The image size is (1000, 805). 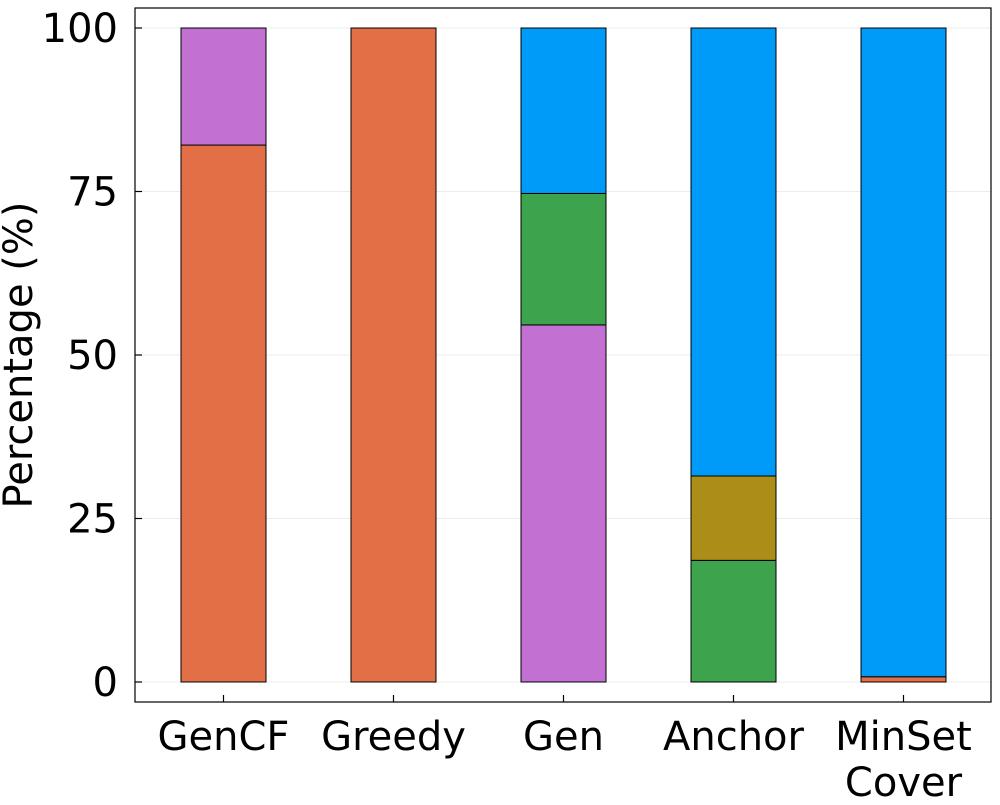 What do you see at coordinates (21, 355) in the screenshot?
I see `y-axis-label: Percentage (%)` at bounding box center [21, 355].